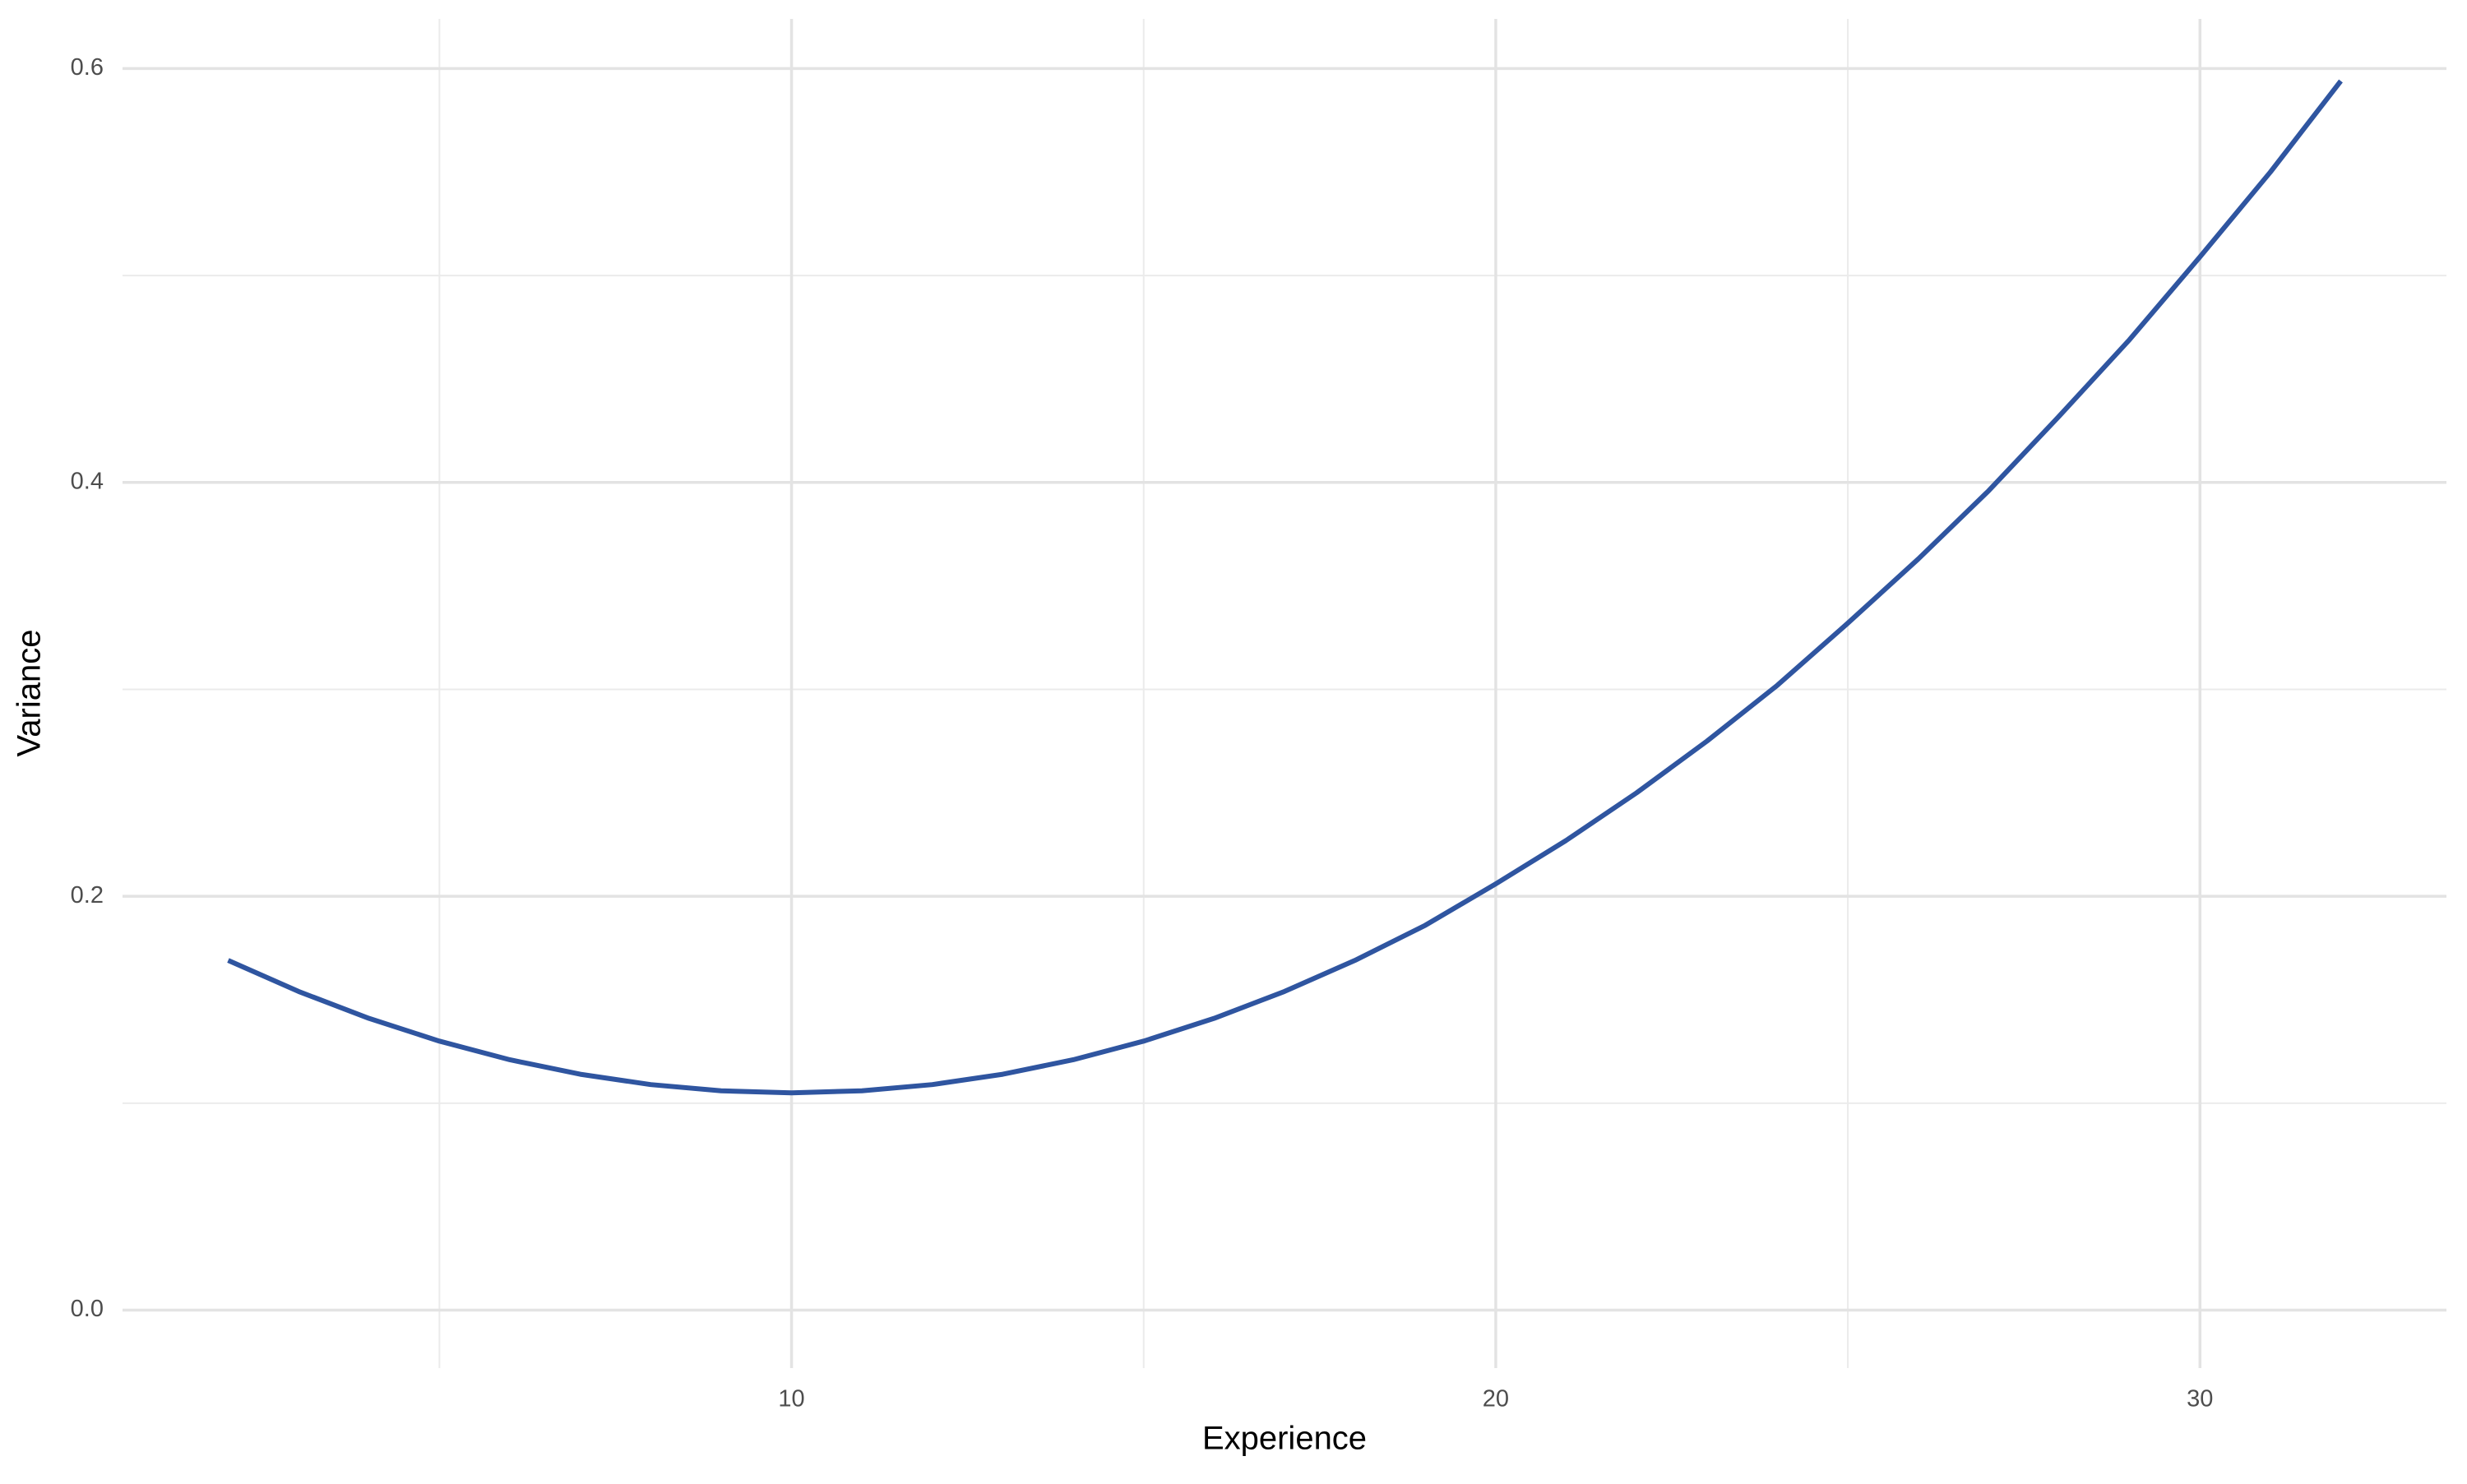  Describe the element at coordinates (30, 693) in the screenshot. I see `y-axis-title: Variance` at that location.